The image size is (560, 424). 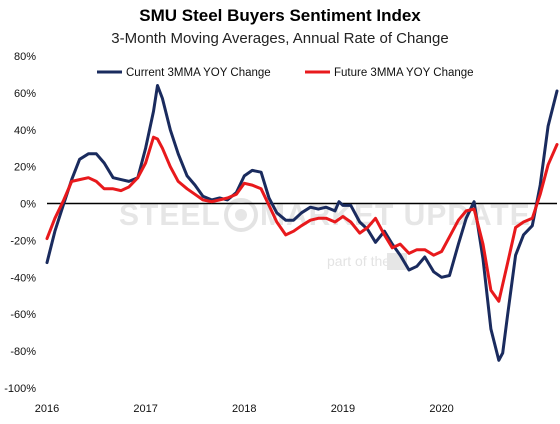 I want to click on y-tick-label: -40%, so click(x=23, y=278).